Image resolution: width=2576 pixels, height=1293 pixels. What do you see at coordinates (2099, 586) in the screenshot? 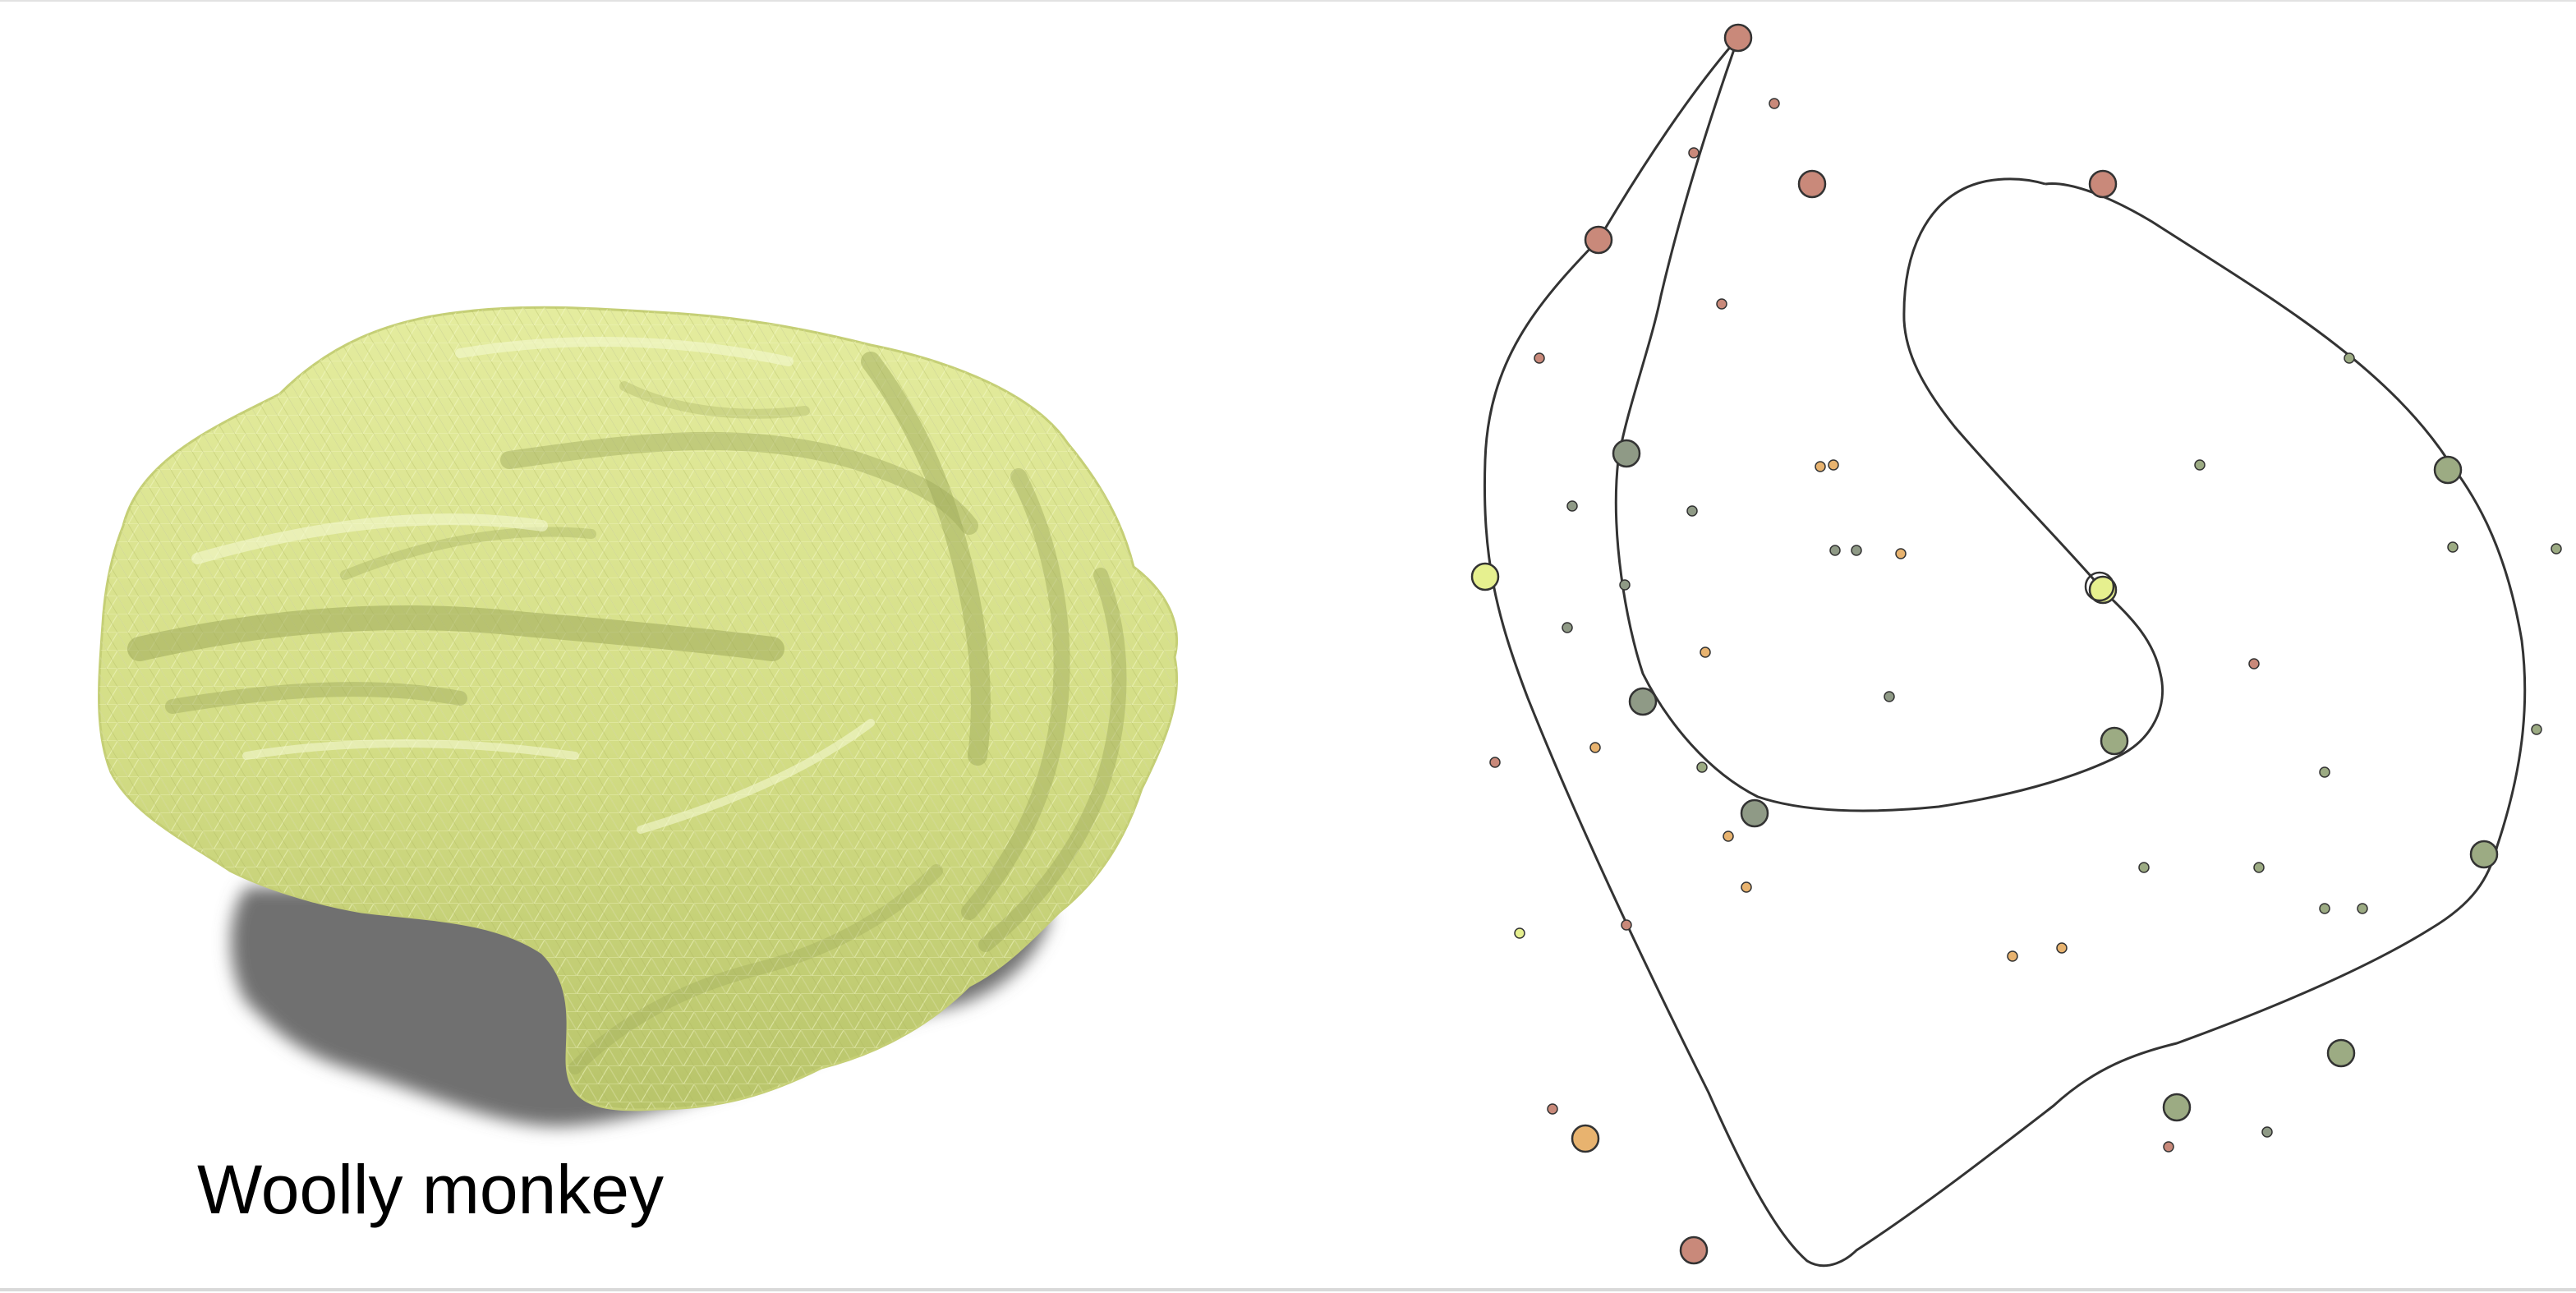
I see `diagram-node-ring` at bounding box center [2099, 586].